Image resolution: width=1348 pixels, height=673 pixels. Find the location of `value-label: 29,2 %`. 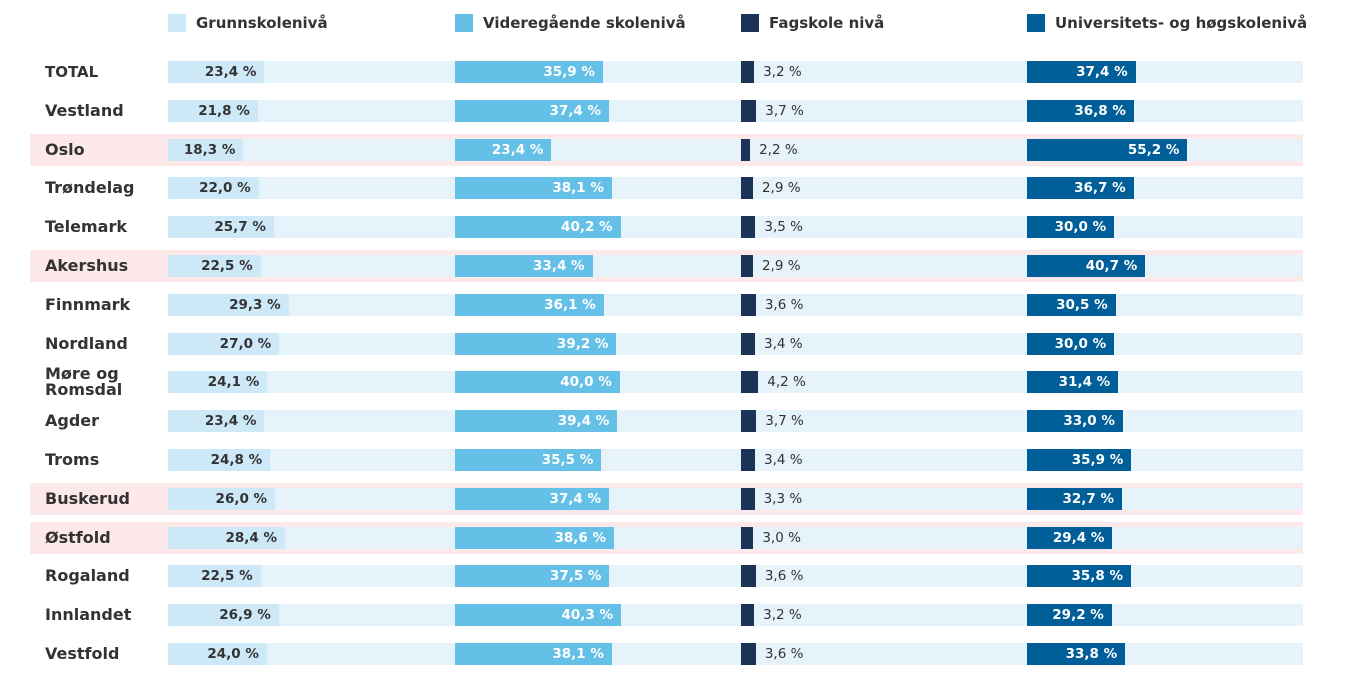

value-label: 29,2 % is located at coordinates (1078, 615).